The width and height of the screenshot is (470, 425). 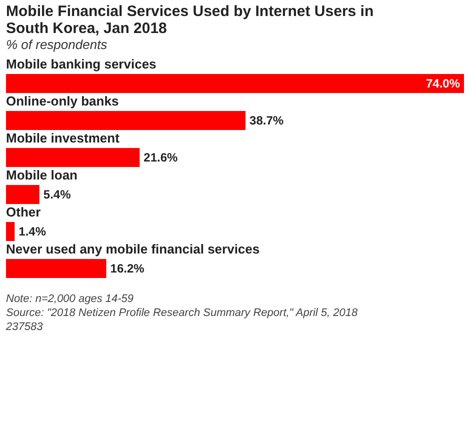 What do you see at coordinates (24, 327) in the screenshot?
I see `text: 237583` at bounding box center [24, 327].